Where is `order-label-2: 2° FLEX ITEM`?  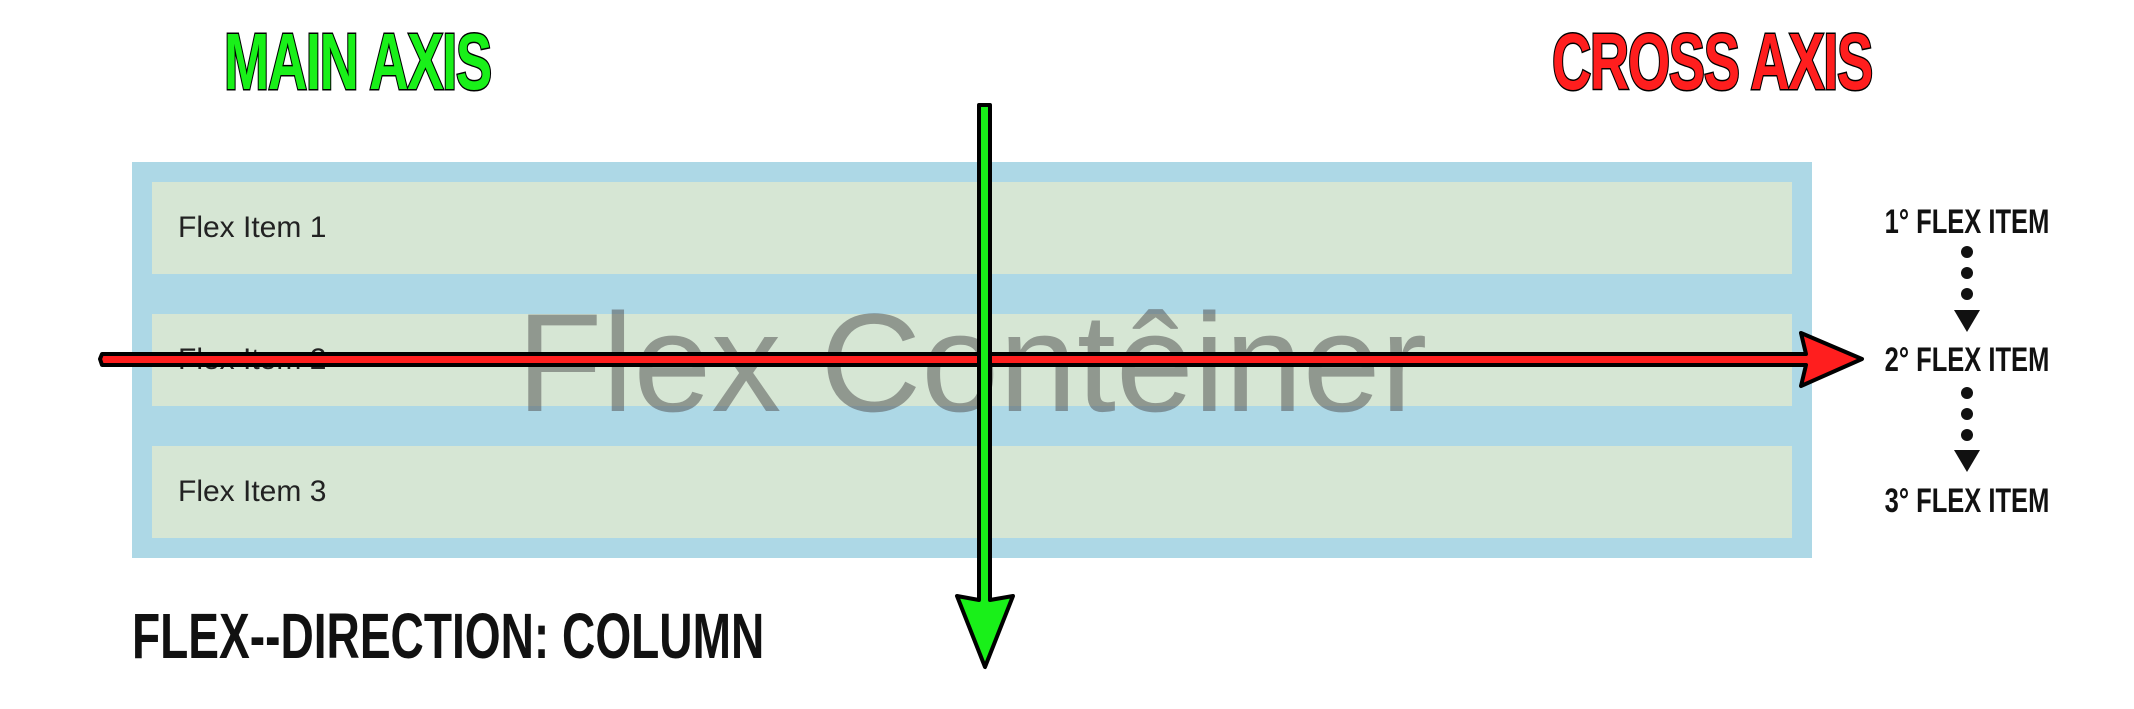 order-label-2: 2° FLEX ITEM is located at coordinates (1967, 360).